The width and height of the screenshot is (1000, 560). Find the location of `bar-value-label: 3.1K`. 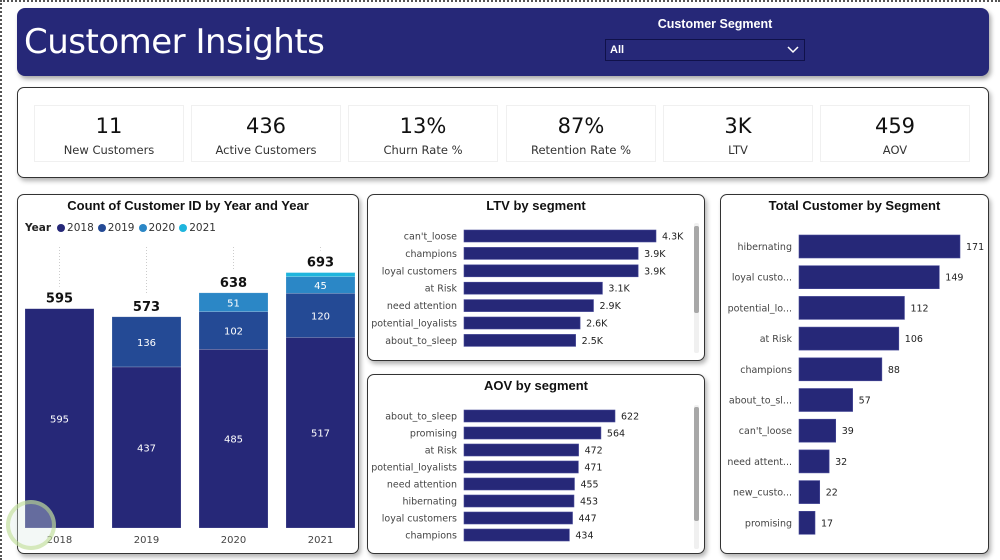

bar-value-label: 3.1K is located at coordinates (619, 289).